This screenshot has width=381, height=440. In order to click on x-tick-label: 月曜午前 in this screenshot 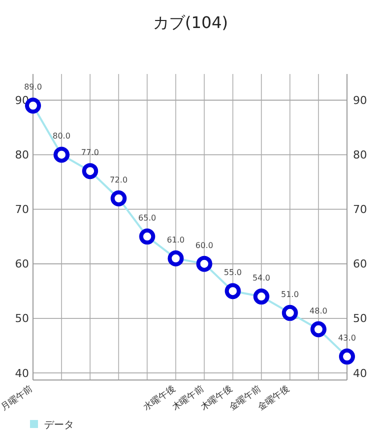, I will do `click(17, 398)`.